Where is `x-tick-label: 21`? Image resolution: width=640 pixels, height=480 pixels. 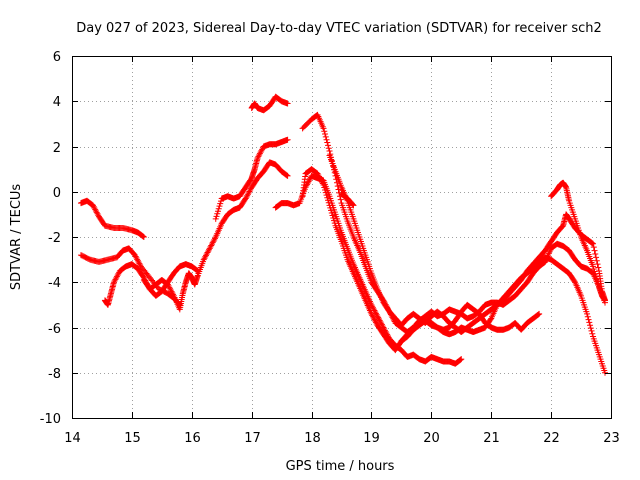 x-tick-label: 21 is located at coordinates (491, 438).